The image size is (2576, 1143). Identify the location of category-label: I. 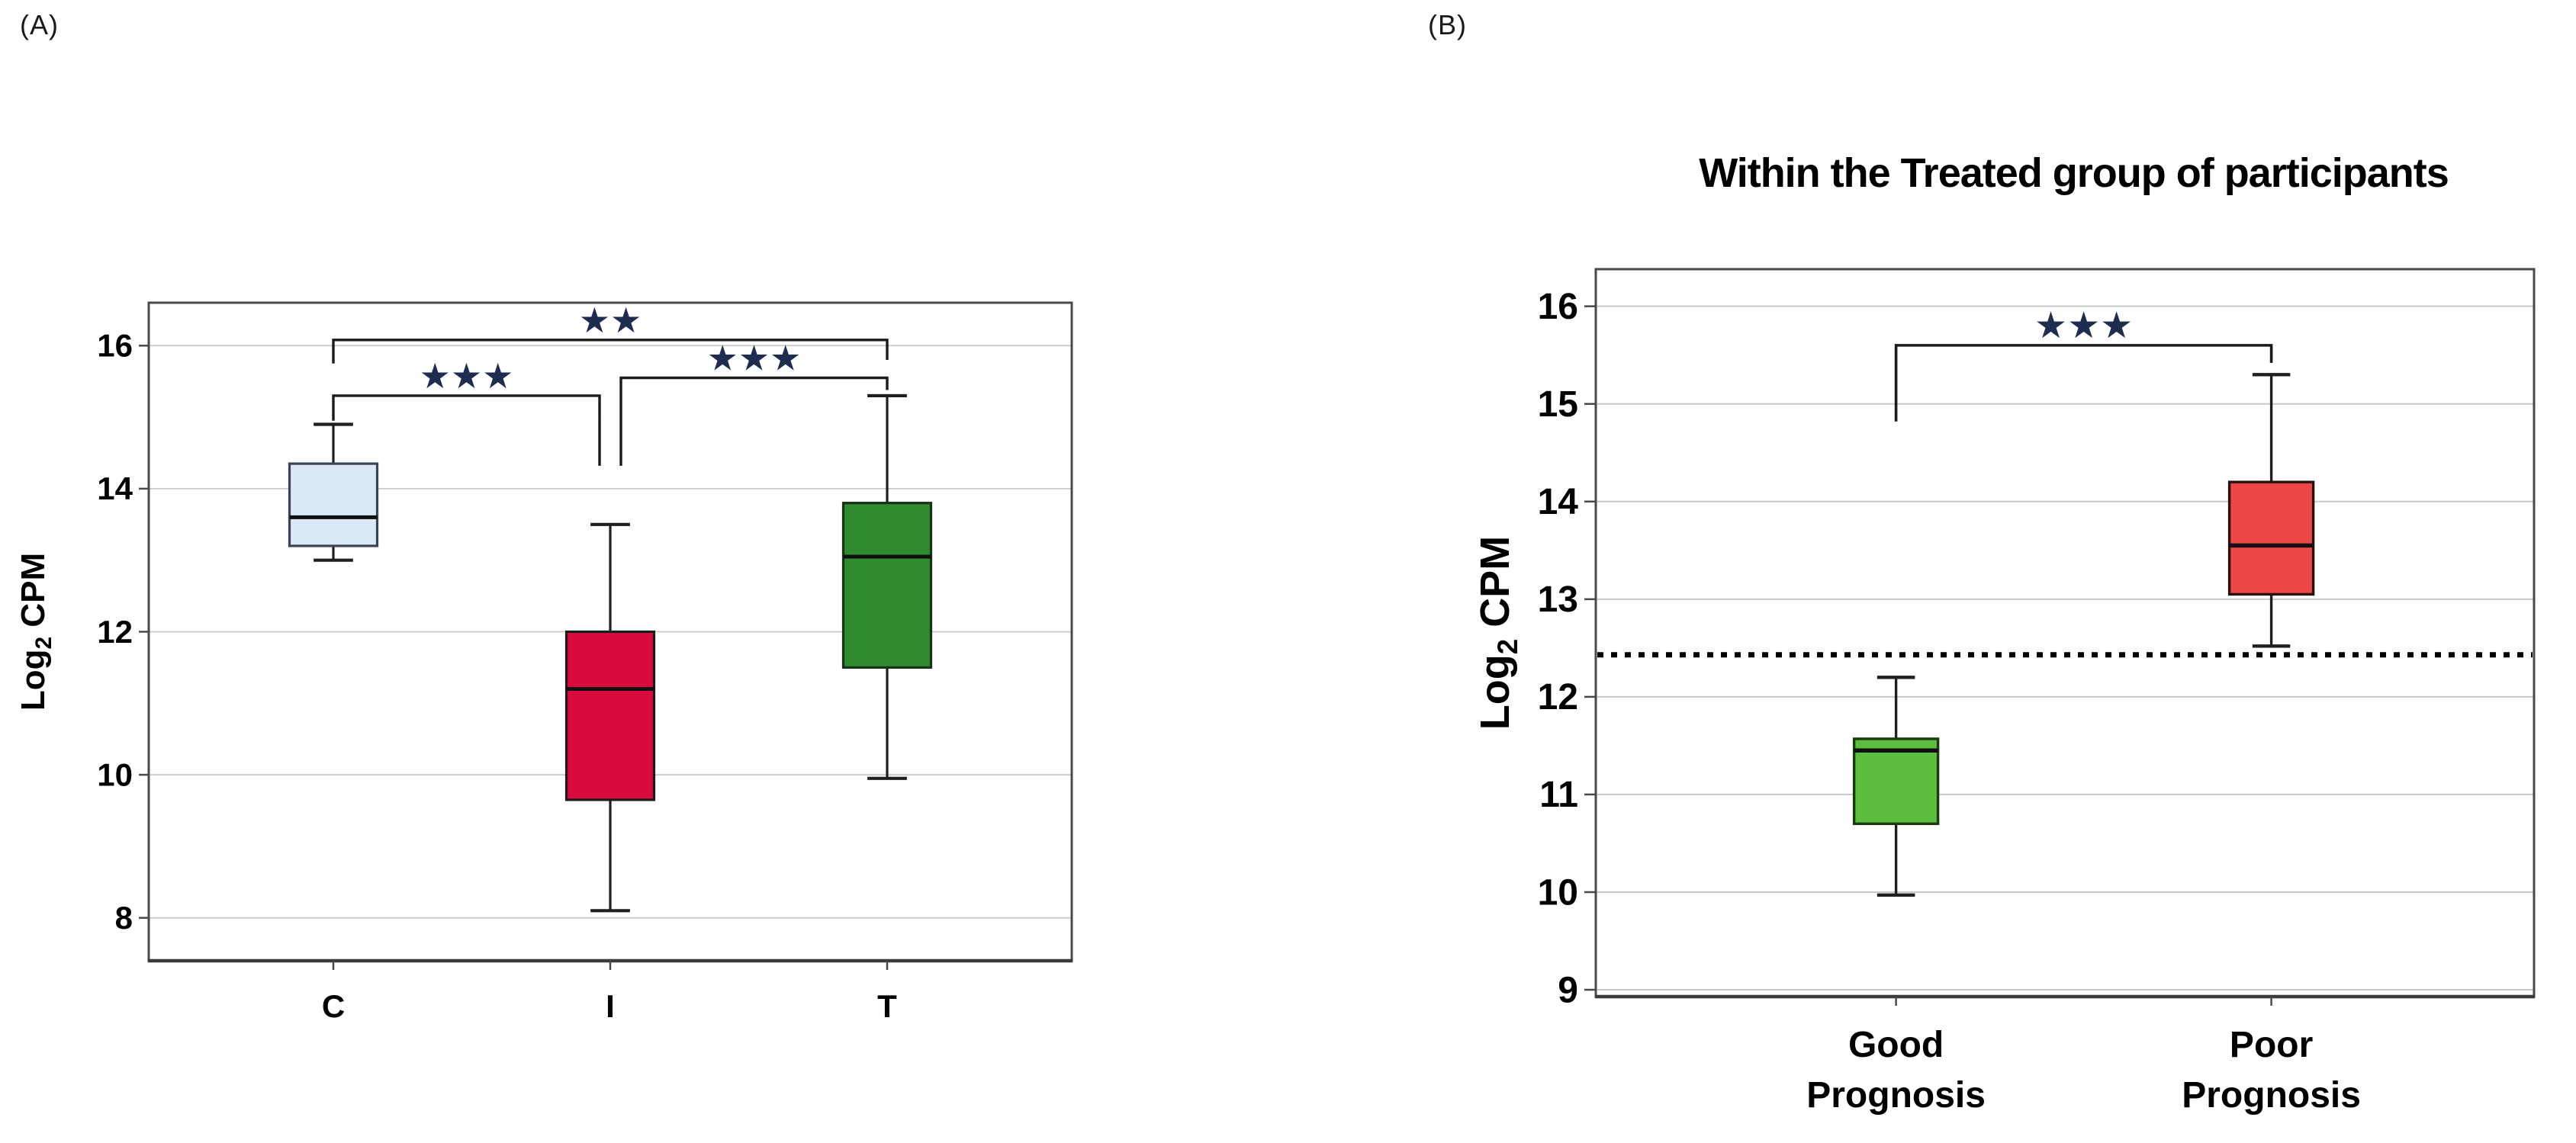
(610, 1006).